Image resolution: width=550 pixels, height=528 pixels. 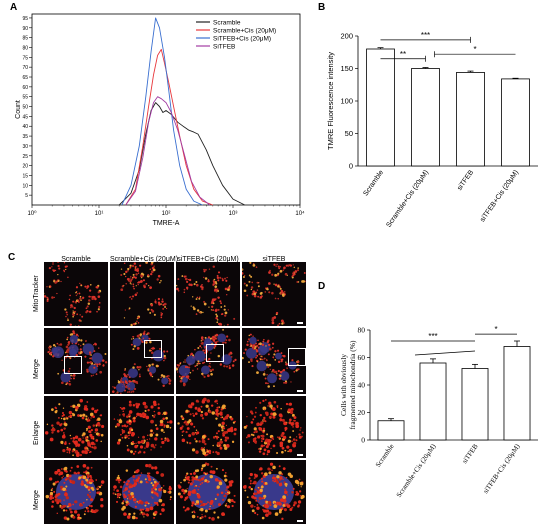 I want to click on y-axis-label: fragmented mitochondria (%), so click(x=352, y=385).